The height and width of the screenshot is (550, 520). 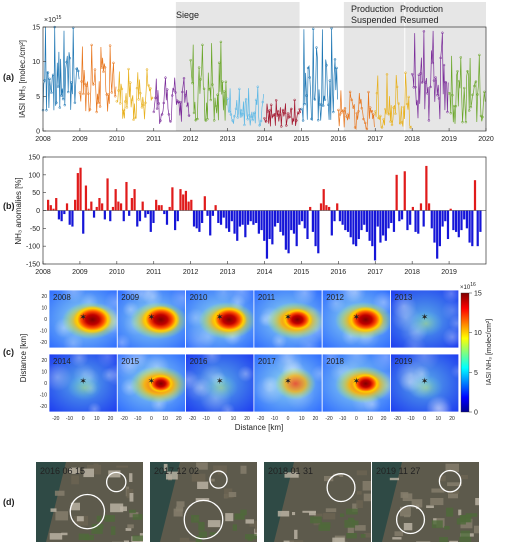 I want to click on series-points-2016, so click(x=356, y=110).